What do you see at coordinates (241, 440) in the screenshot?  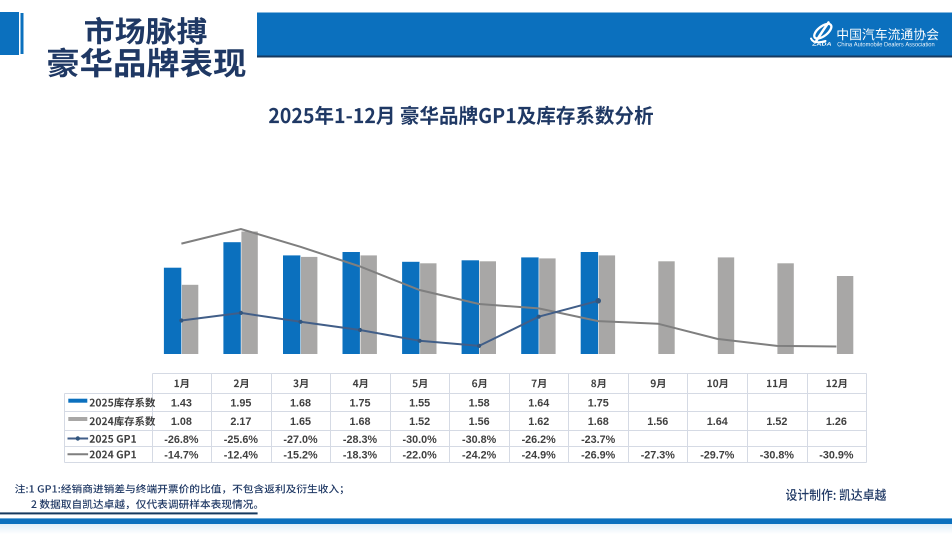 I see `svg-text: -25.6%` at bounding box center [241, 440].